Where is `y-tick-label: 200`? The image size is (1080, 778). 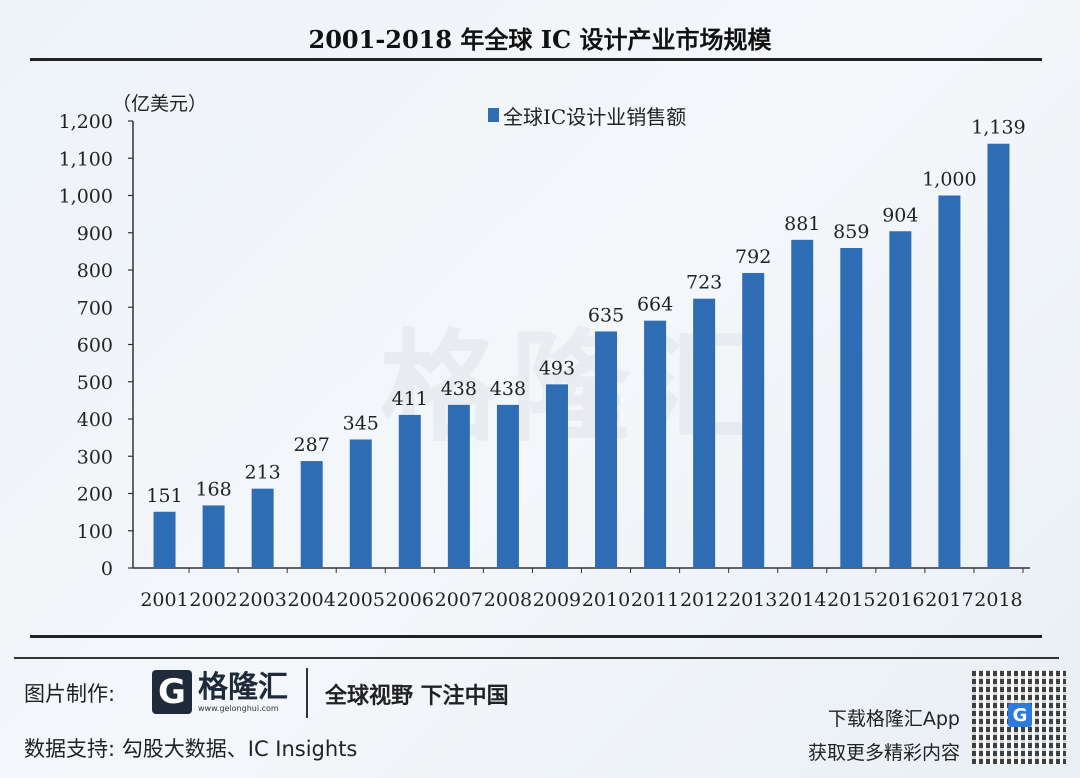
y-tick-label: 200 is located at coordinates (95, 495).